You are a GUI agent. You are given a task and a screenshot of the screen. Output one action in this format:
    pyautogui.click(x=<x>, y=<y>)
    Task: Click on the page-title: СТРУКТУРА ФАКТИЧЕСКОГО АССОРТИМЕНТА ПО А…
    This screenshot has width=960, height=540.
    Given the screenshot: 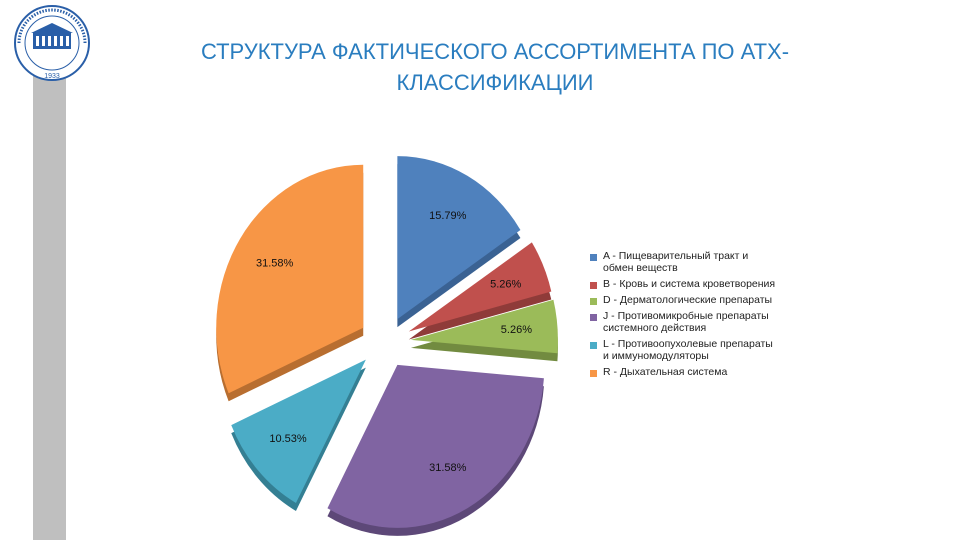 What is the action you would take?
    pyautogui.click(x=495, y=67)
    